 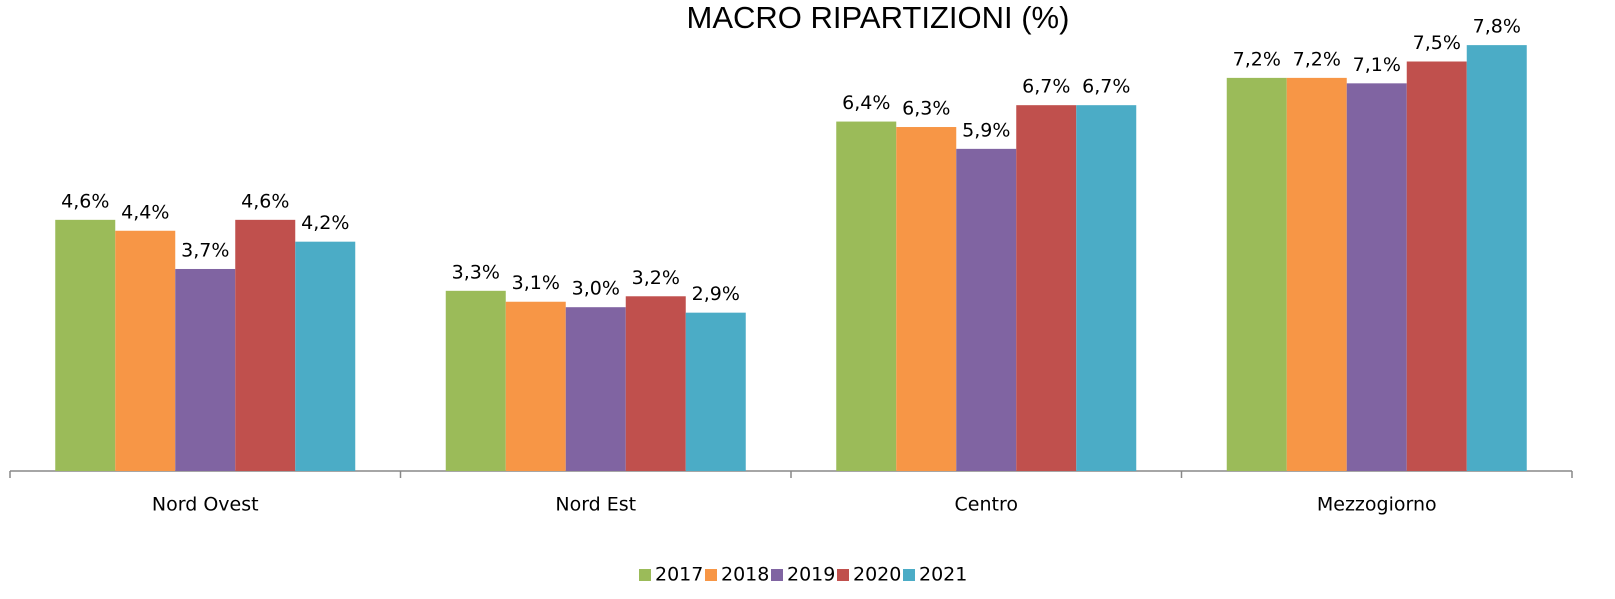 I want to click on x-tick-label: Mezzogiorno, so click(x=1377, y=505).